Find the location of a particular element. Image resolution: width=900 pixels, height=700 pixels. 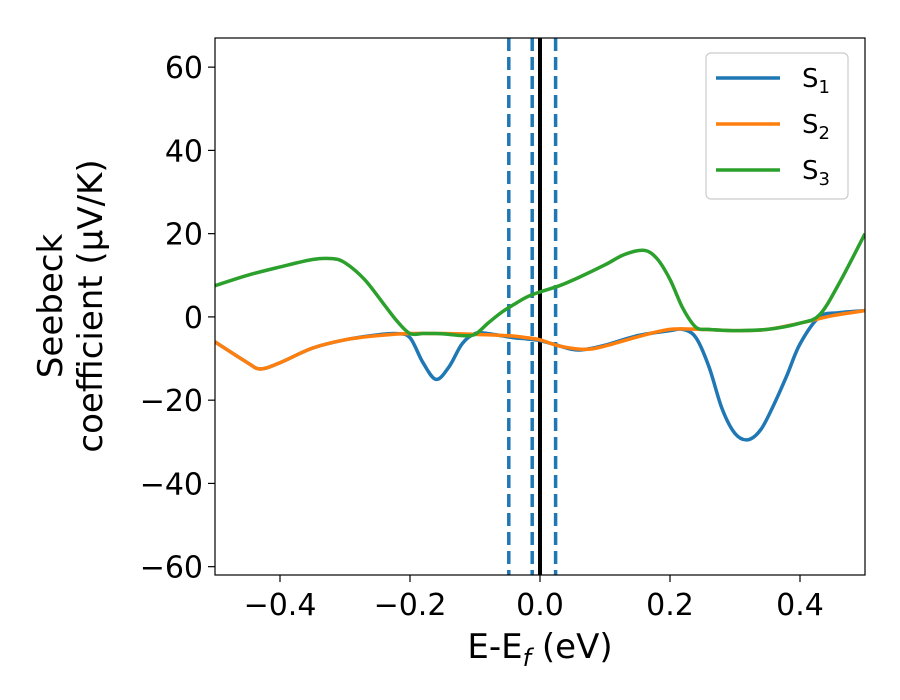

x-tick-label: 0.4 is located at coordinates (800, 605).